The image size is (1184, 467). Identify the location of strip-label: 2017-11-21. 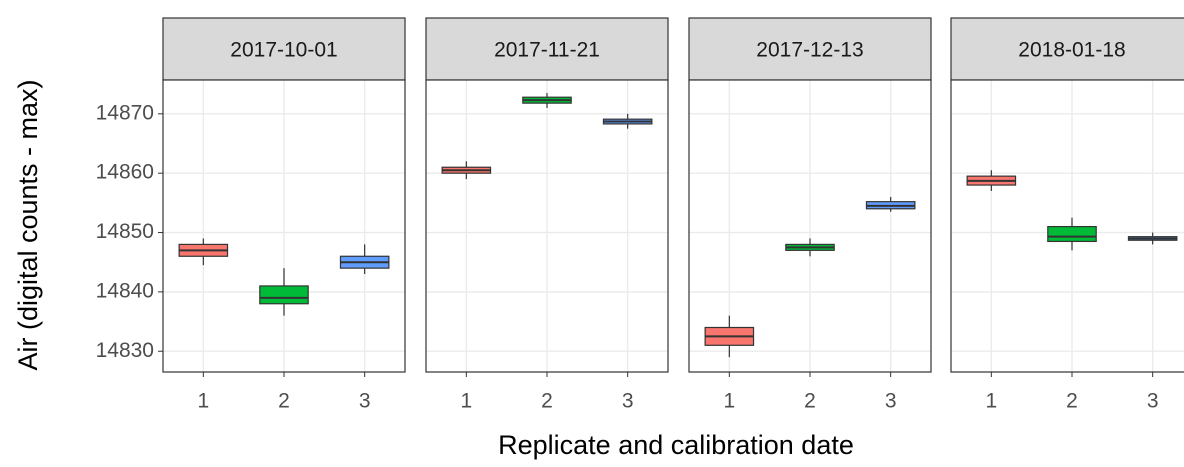
(547, 50).